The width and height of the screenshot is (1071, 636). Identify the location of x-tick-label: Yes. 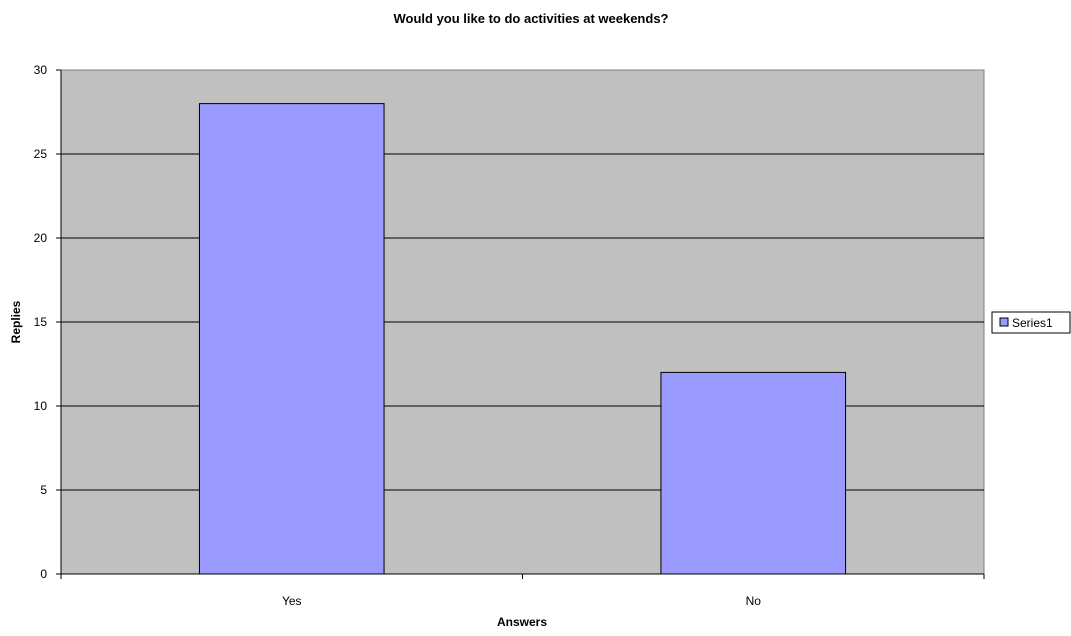
(292, 601).